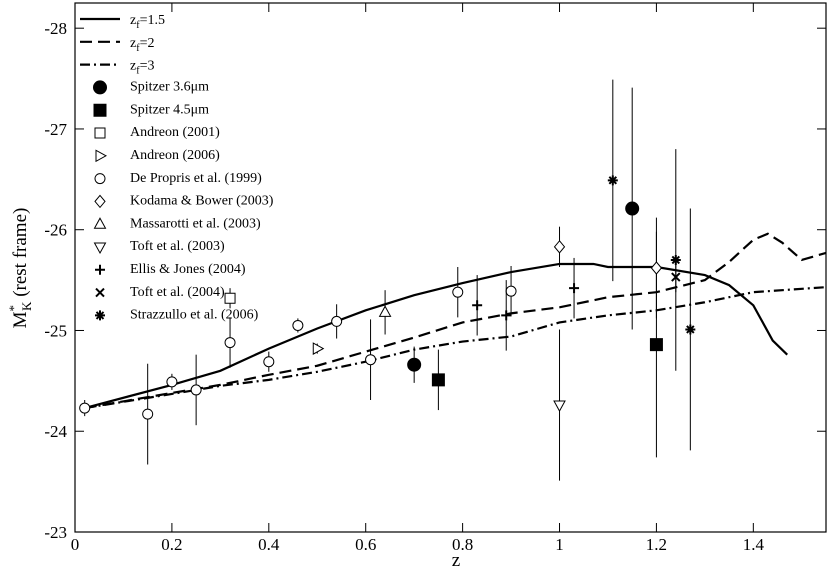 Image resolution: width=830 pixels, height=570 pixels. What do you see at coordinates (147, 43) in the screenshot?
I see `legend-label-rest: =2` at bounding box center [147, 43].